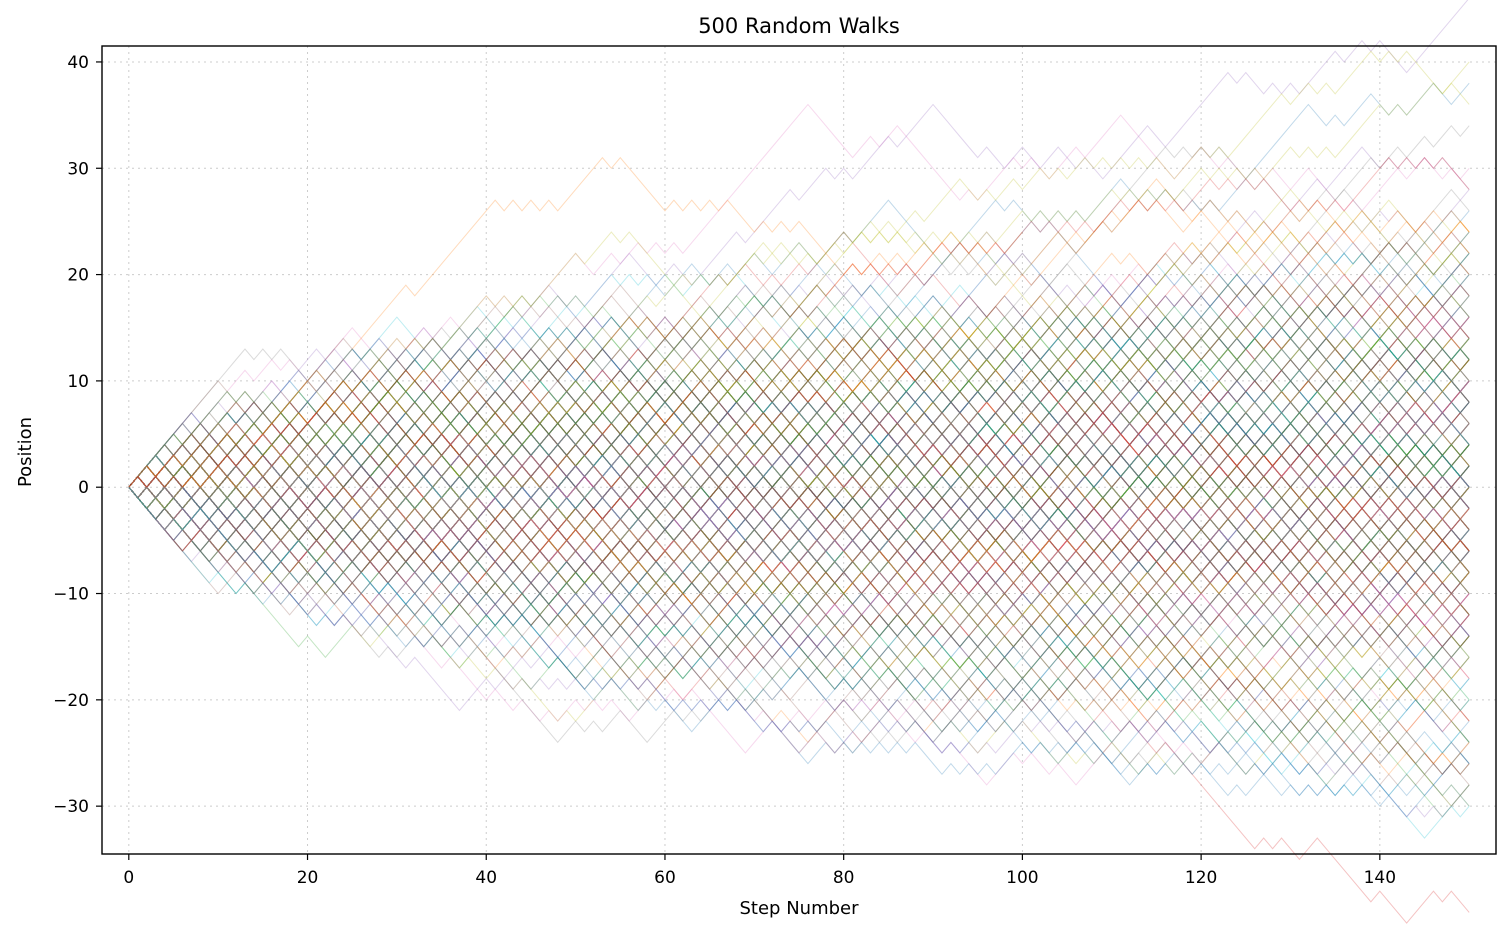 This screenshot has height=932, width=1511. Describe the element at coordinates (78, 276) in the screenshot. I see `y-tick-label: 20` at that location.